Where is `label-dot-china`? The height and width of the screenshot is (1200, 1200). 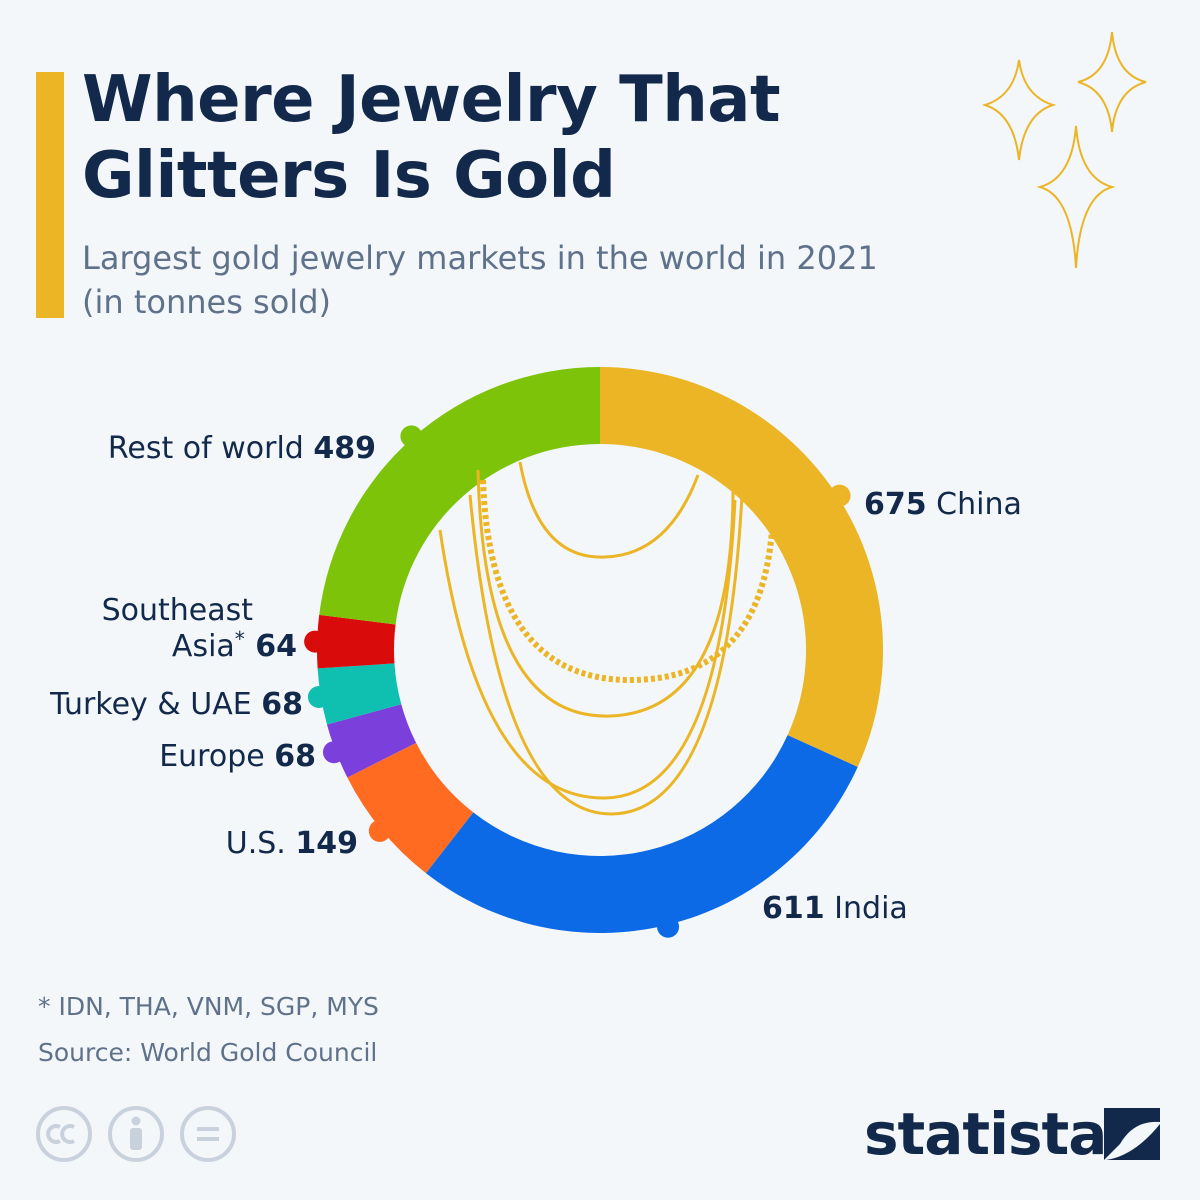
label-dot-china is located at coordinates (839, 495).